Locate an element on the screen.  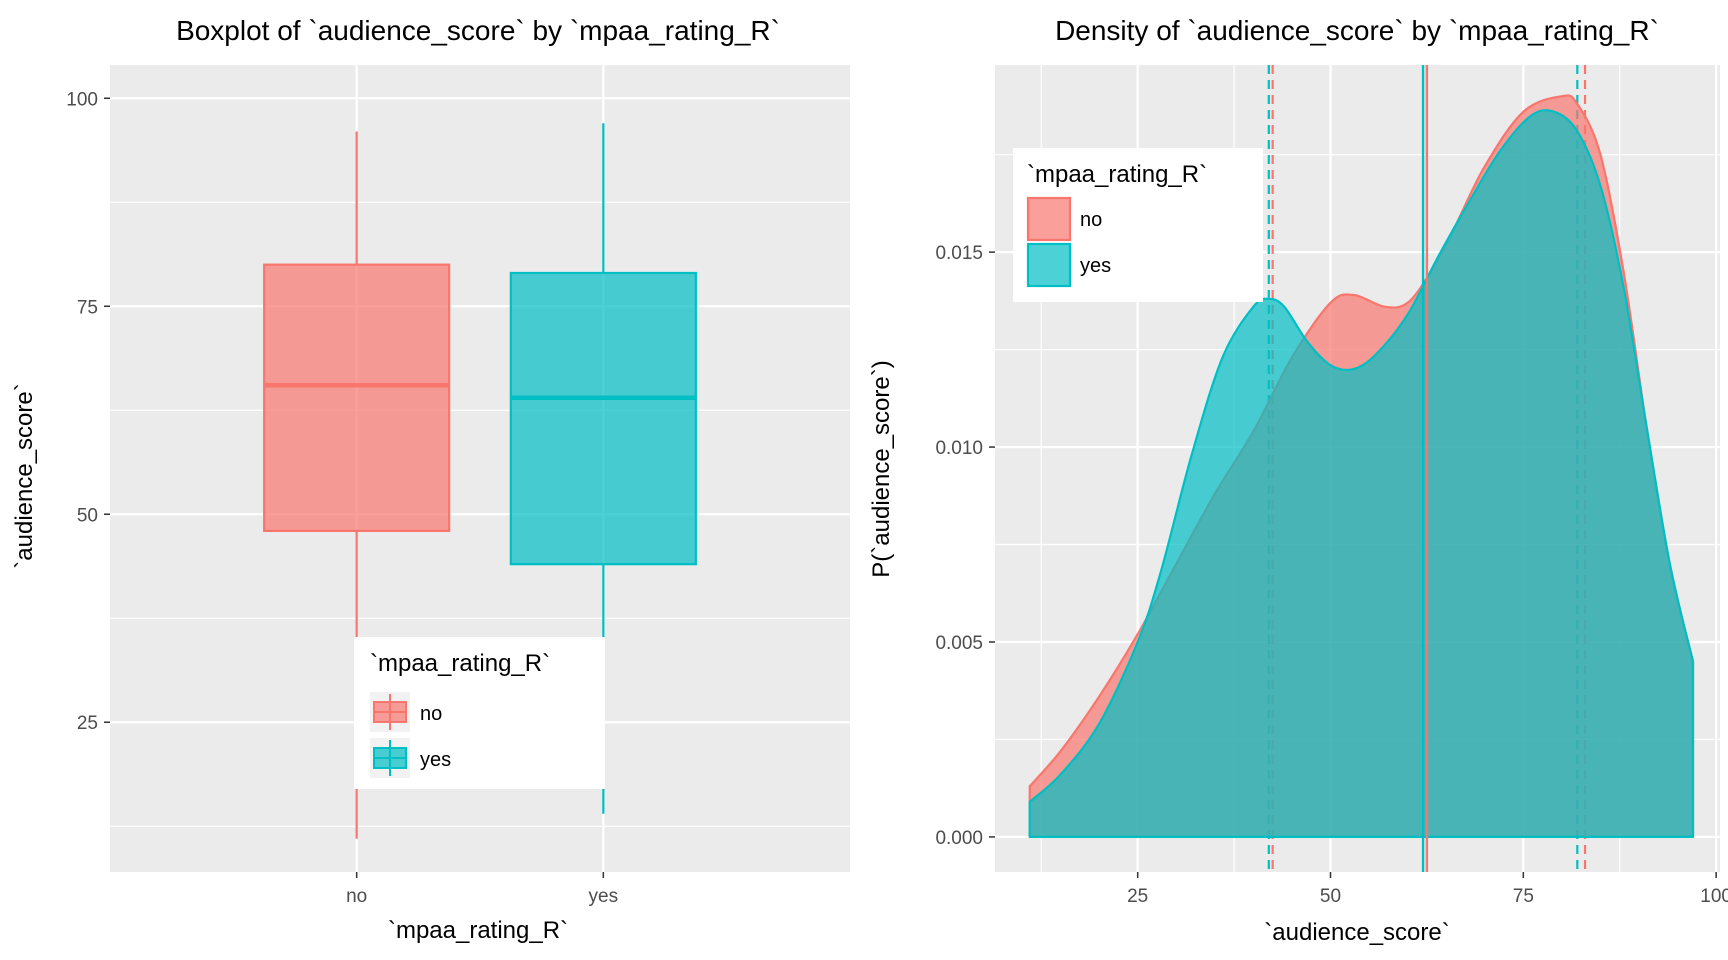
boxplot-y-ticks: 25 50 75 100 is located at coordinates (88, 411).